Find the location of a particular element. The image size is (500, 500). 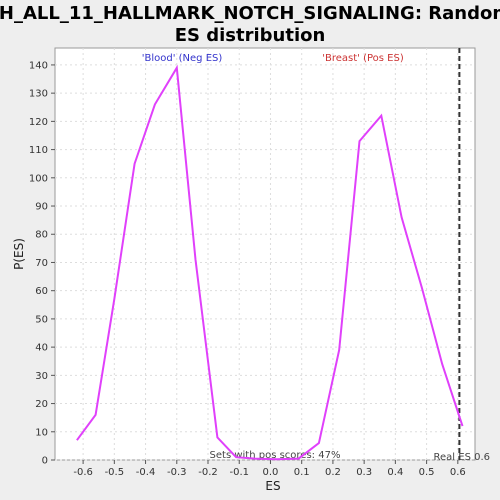

y-axis-ticks: 0 10 20 30 40 50 60 70 80 90 100 110 120 130 140 is located at coordinates (42, 263).